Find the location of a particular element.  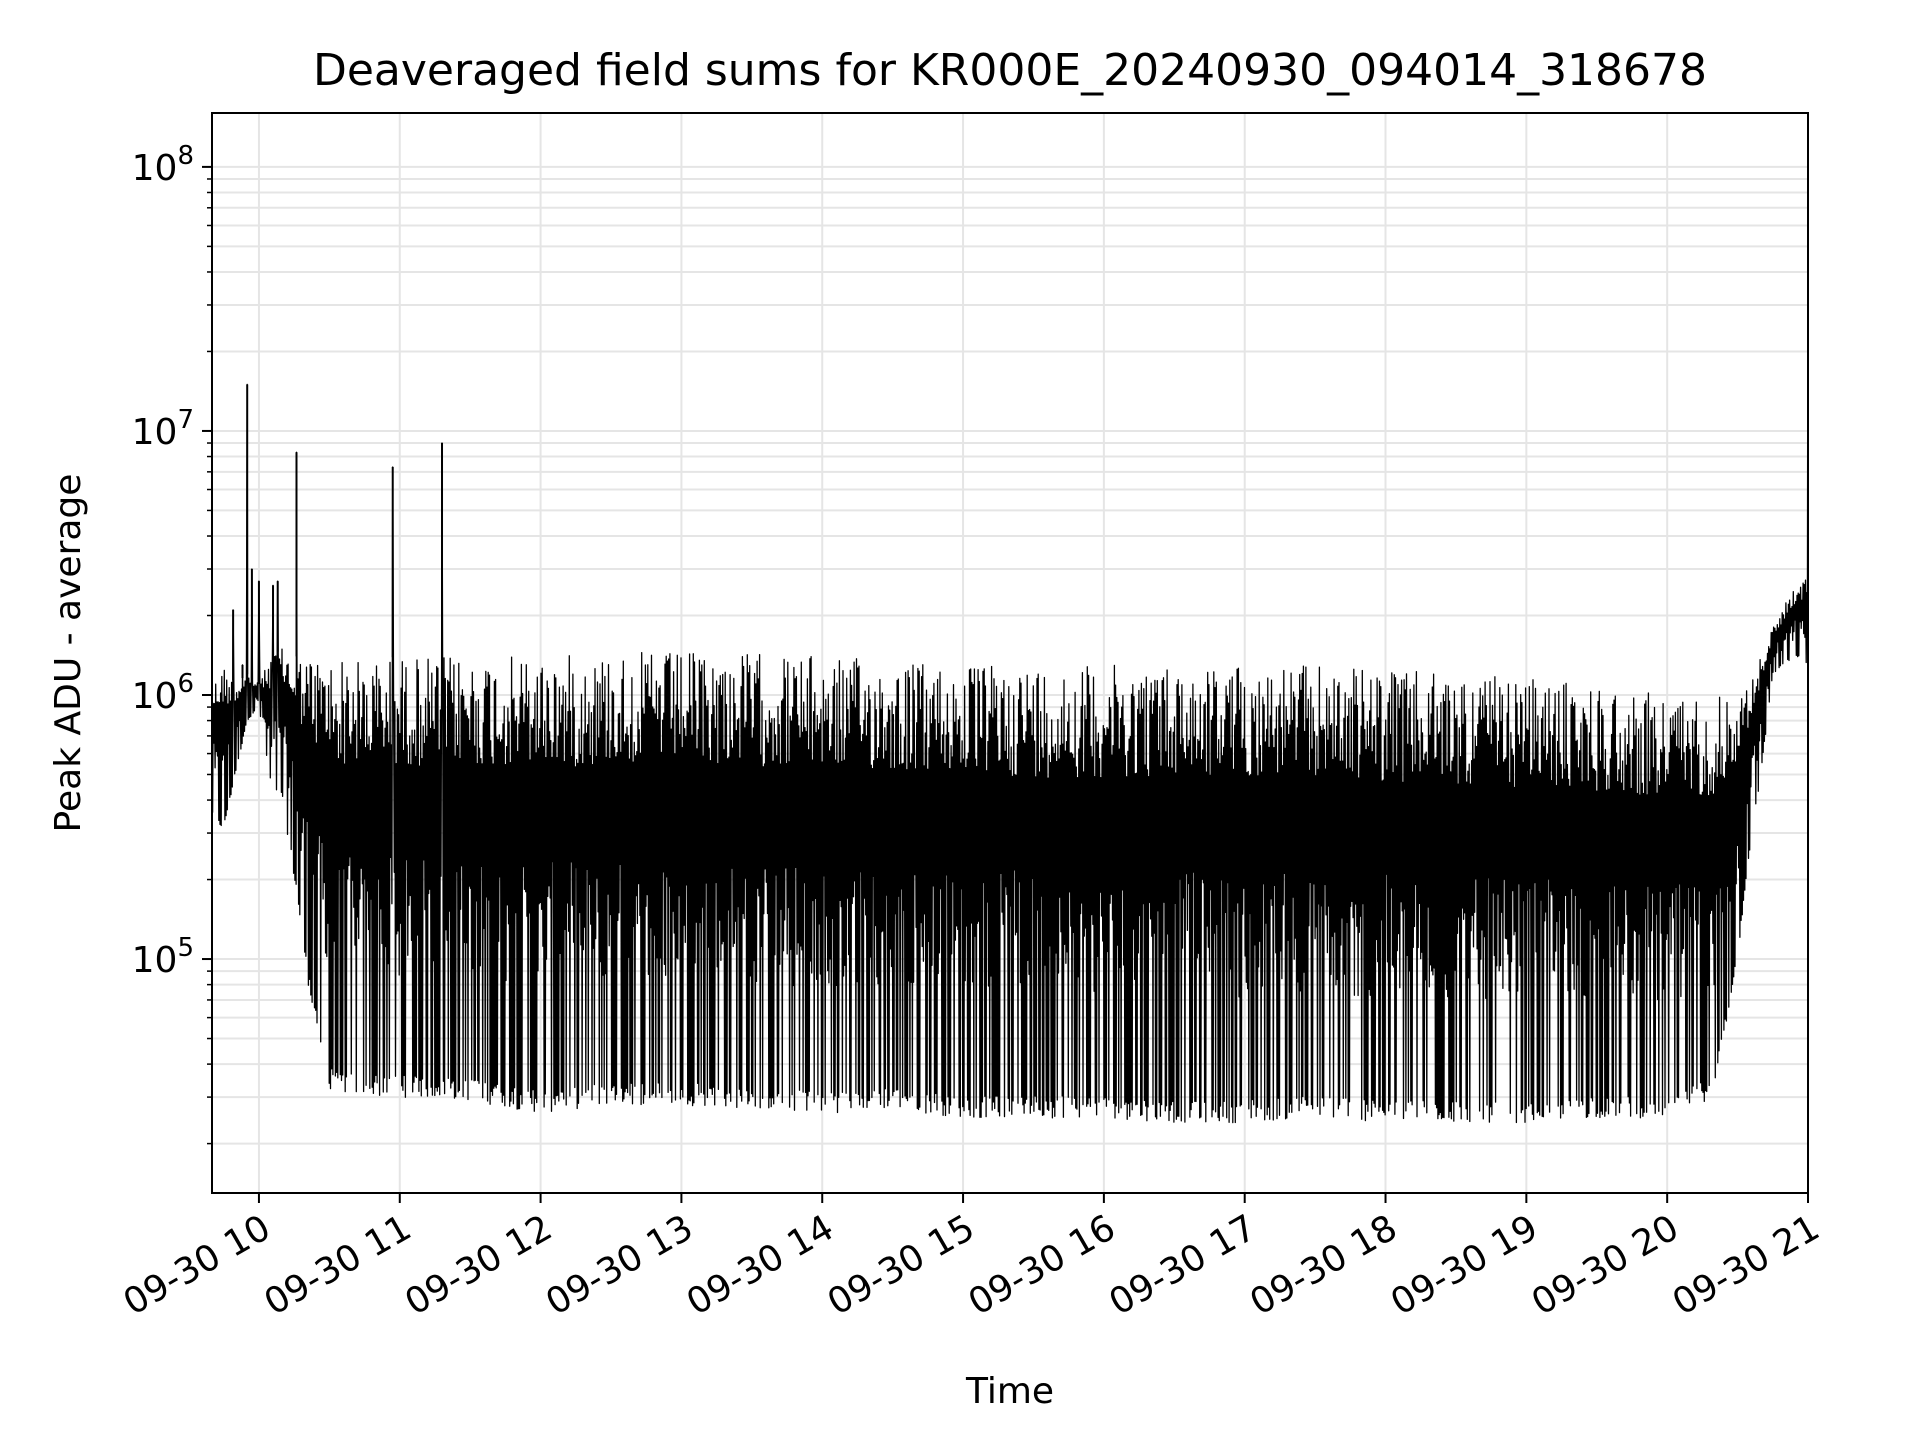

y-tick-label: 10⁷ is located at coordinates (163, 429).